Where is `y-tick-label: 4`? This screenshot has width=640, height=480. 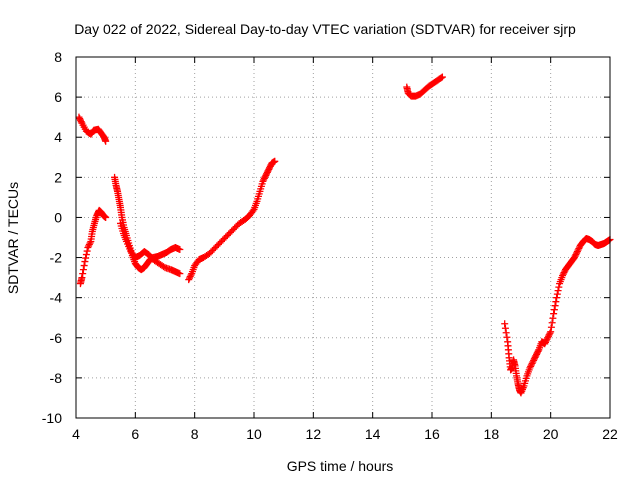 y-tick-label: 4 is located at coordinates (58, 137).